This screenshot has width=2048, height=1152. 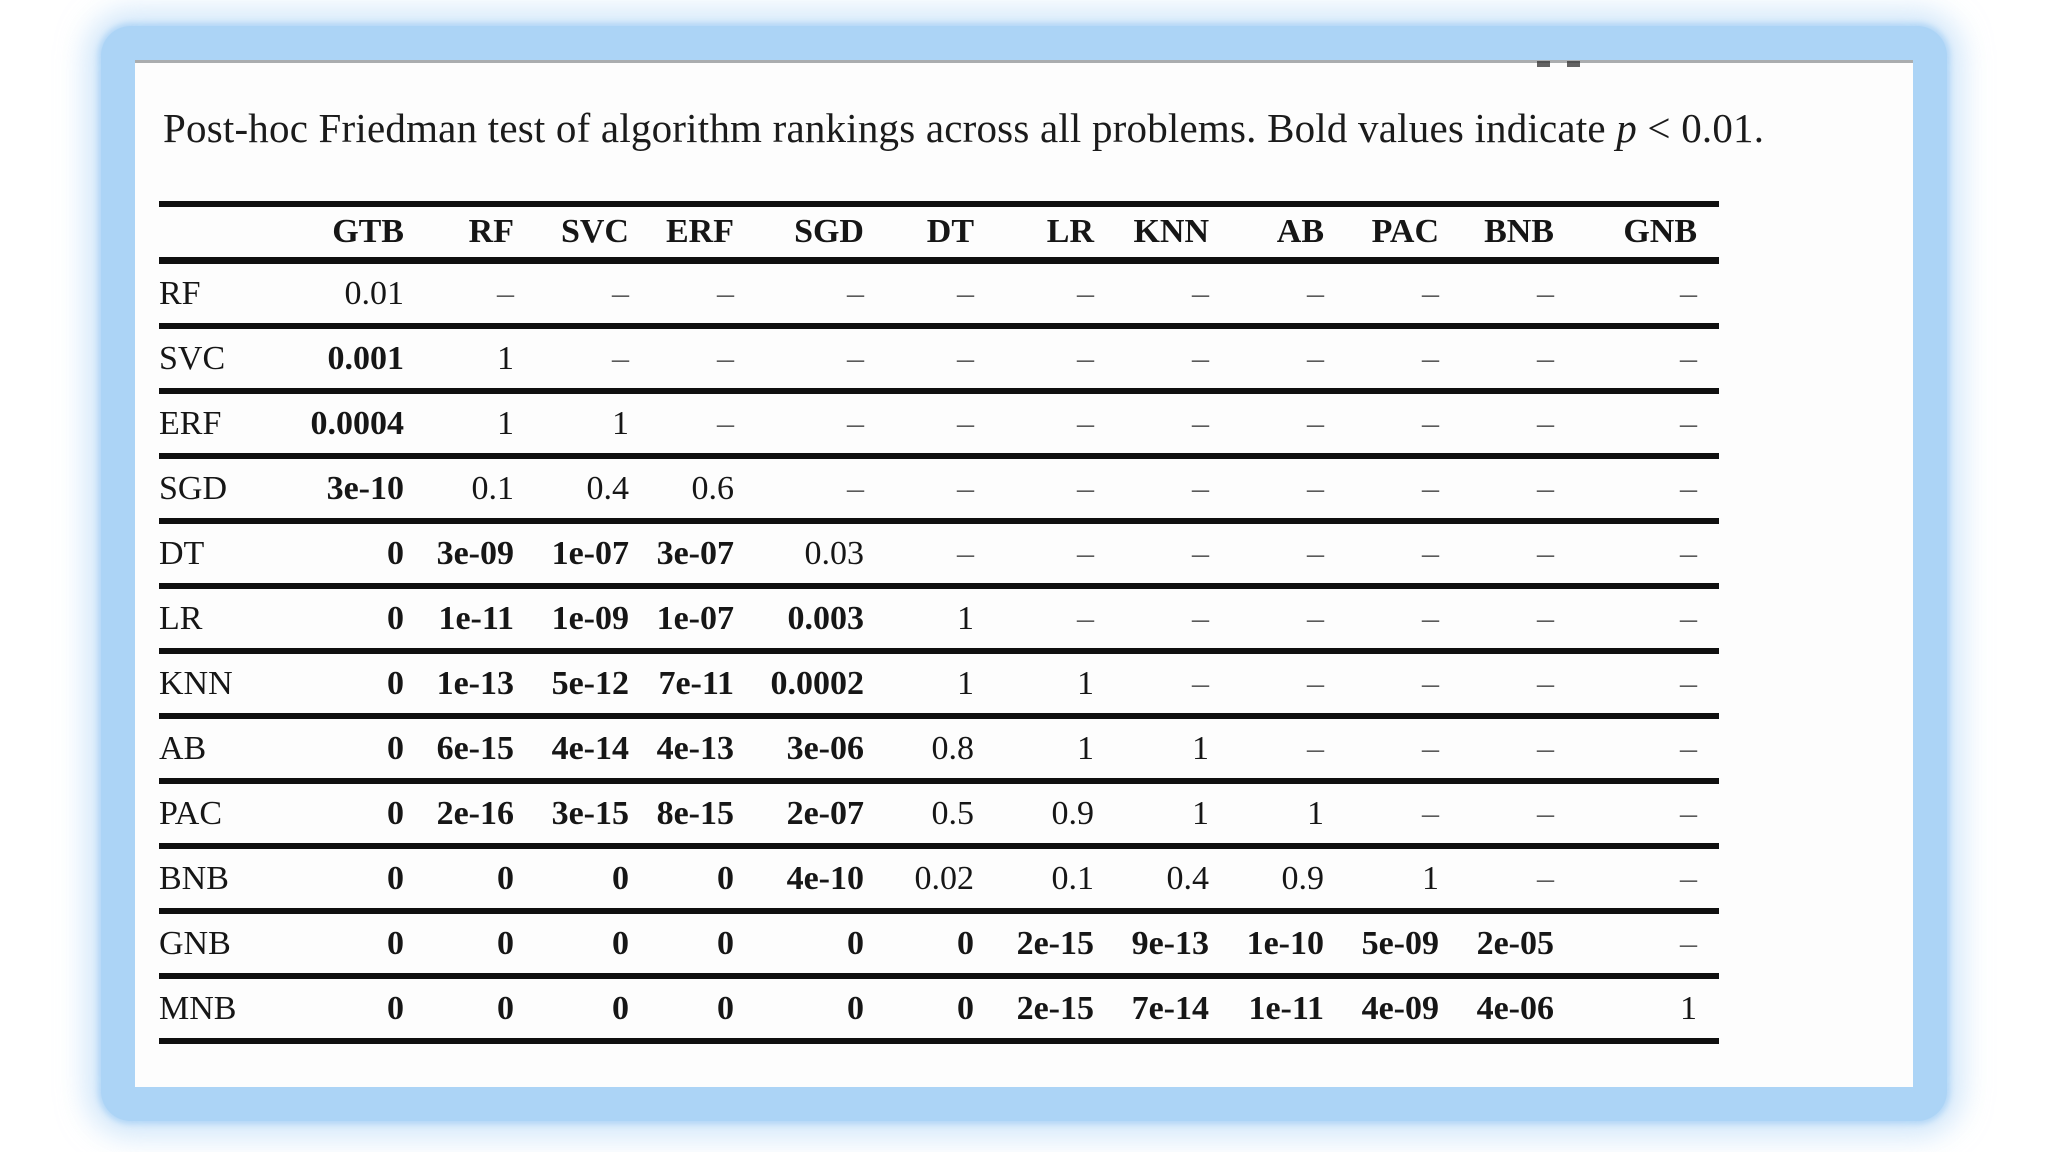 I want to click on row-label: KNN, so click(x=196, y=683).